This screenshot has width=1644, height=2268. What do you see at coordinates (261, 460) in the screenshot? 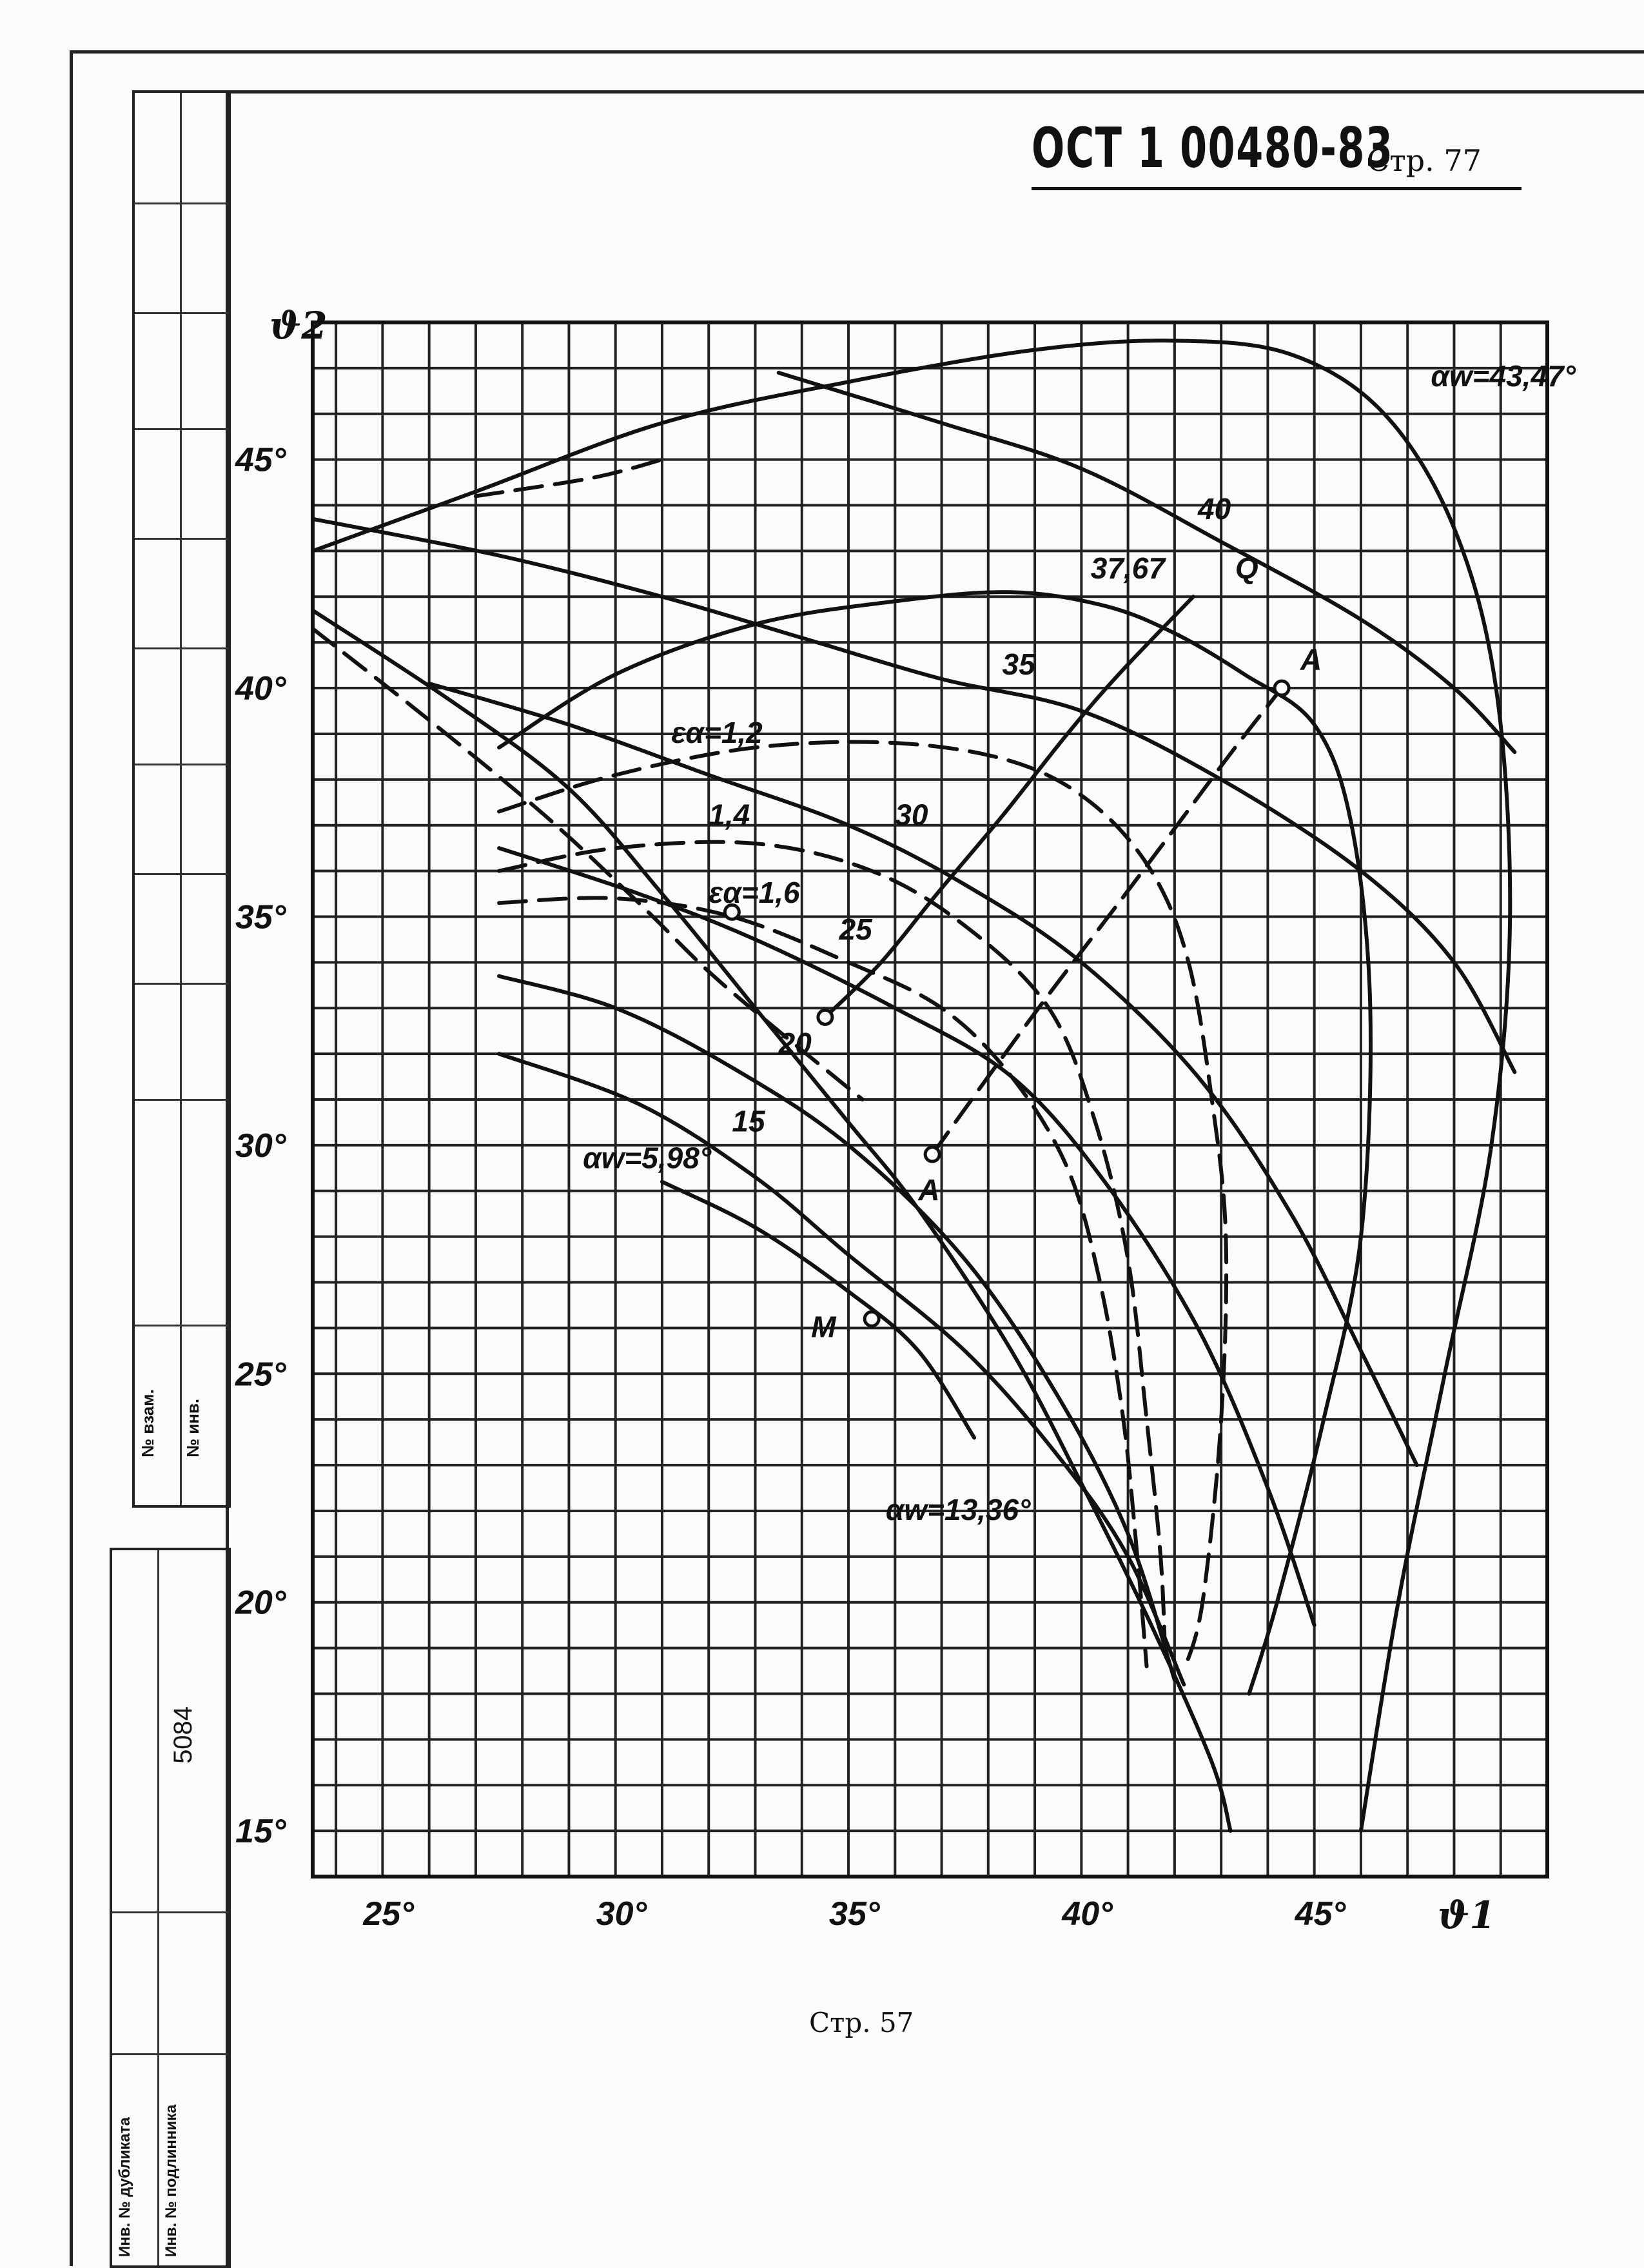
I see `y-tick-label: 45°` at bounding box center [261, 460].